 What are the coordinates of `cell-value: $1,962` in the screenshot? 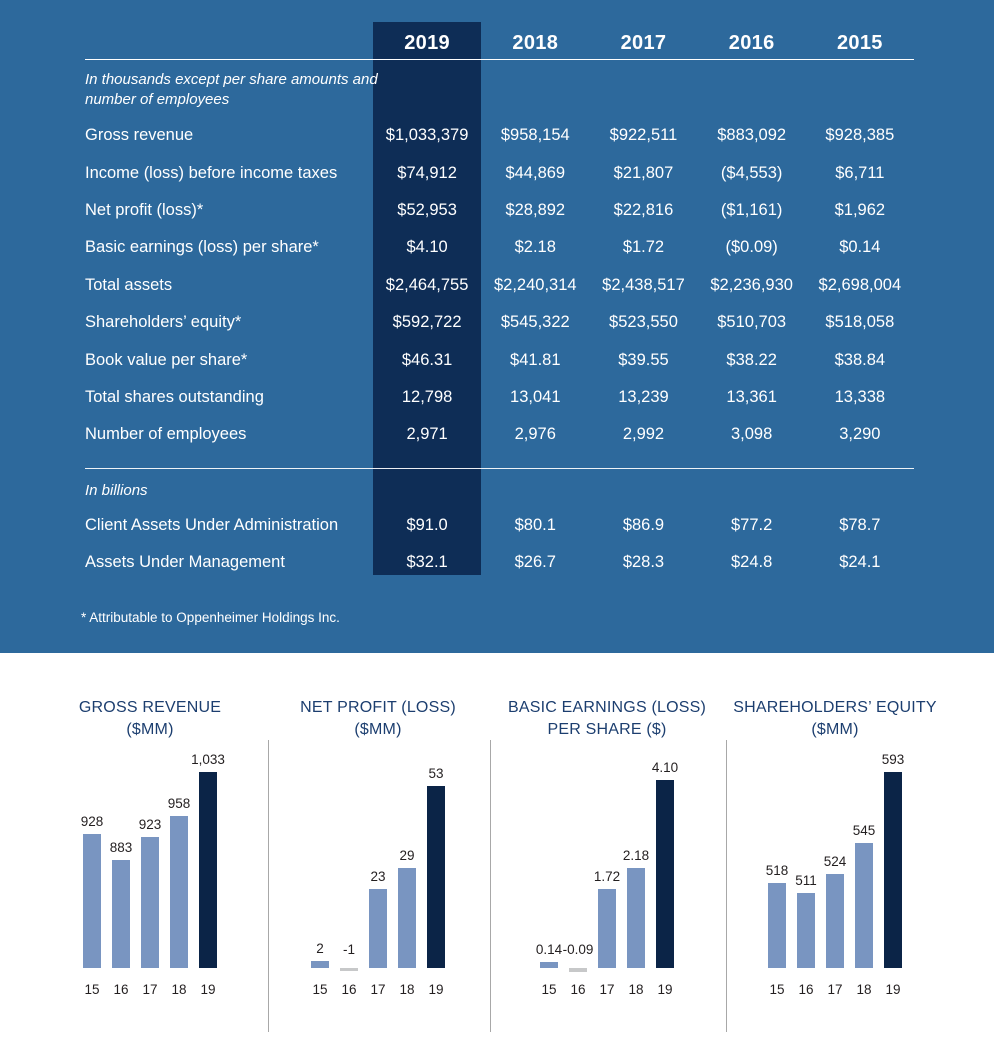 It's located at (860, 209).